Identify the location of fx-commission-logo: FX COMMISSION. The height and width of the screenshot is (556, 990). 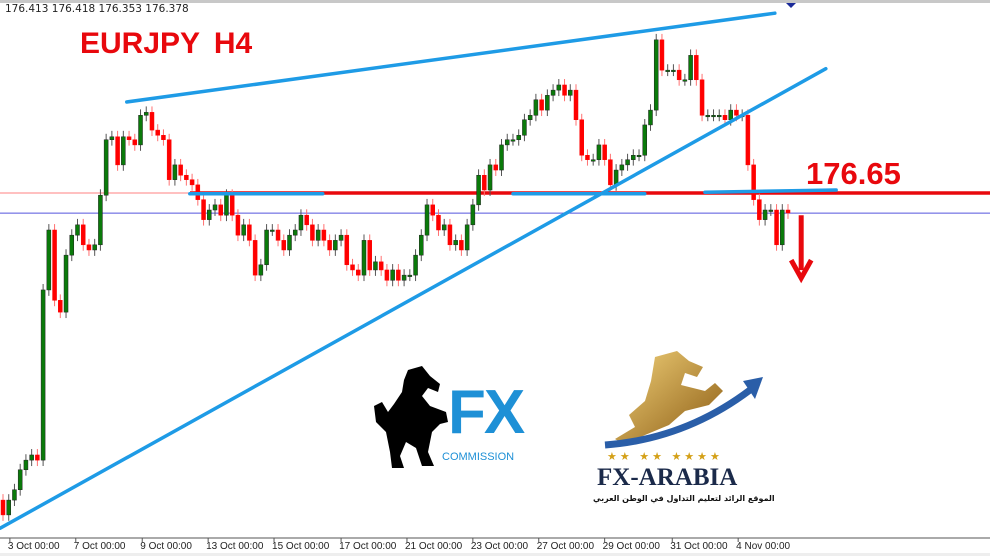
(465, 417).